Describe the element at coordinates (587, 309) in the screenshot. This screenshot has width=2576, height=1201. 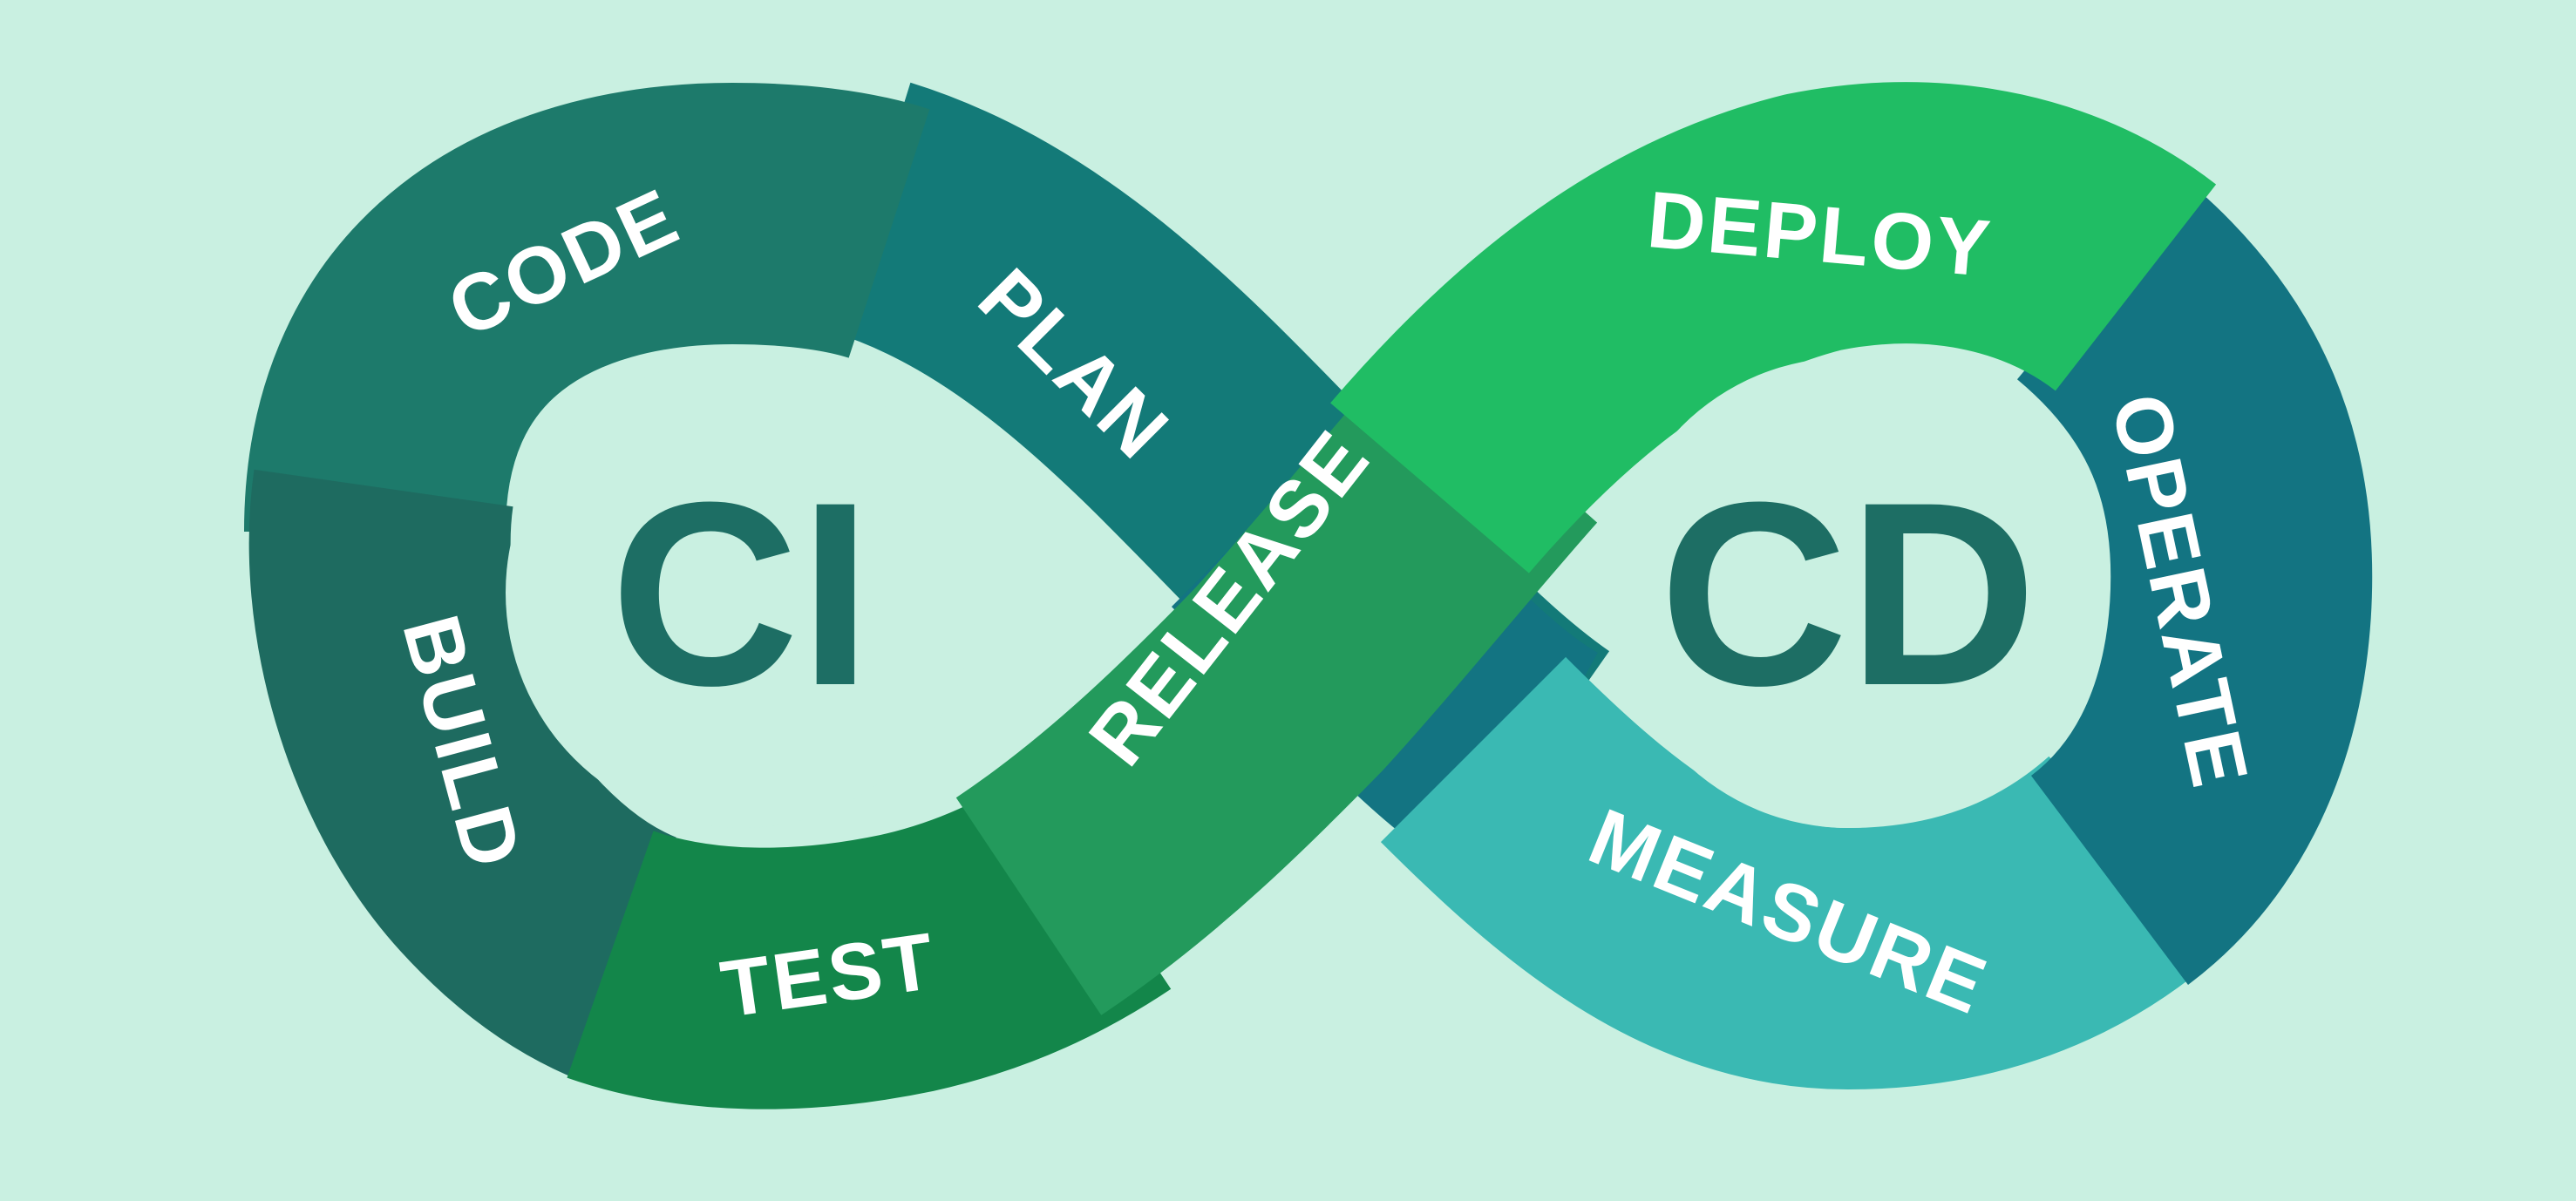
I see `code-segment` at that location.